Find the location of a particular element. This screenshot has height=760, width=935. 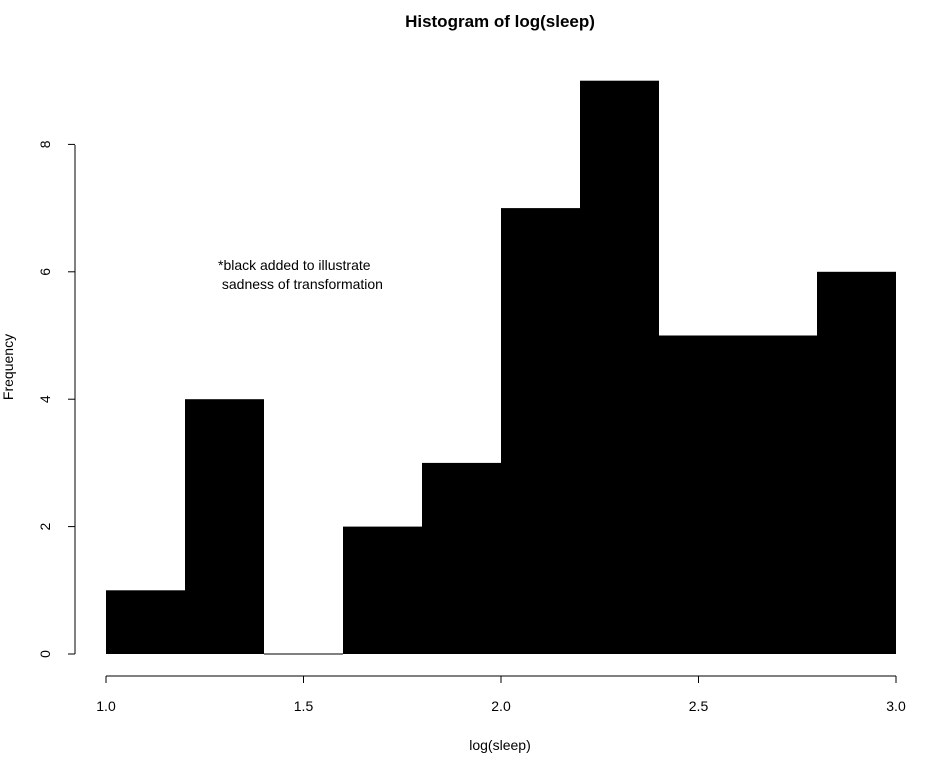

annotation-line-1: *black added to illustrate is located at coordinates (294, 265).